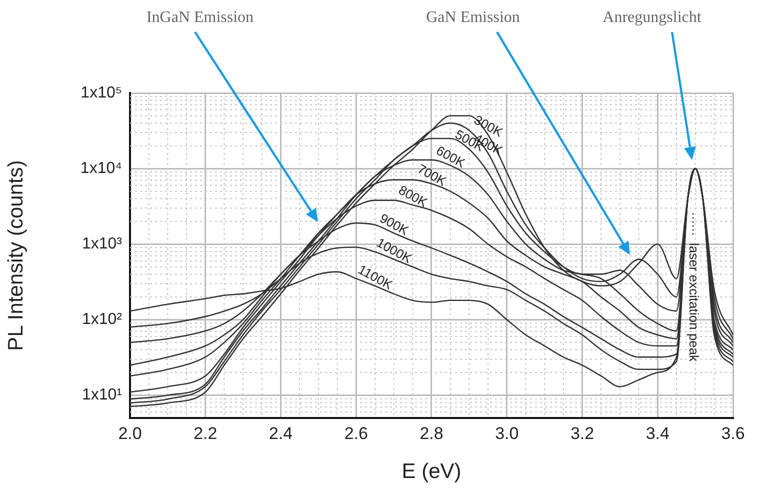 This screenshot has width=758, height=489. Describe the element at coordinates (280, 433) in the screenshot. I see `x-tick-label: 2.4` at that location.